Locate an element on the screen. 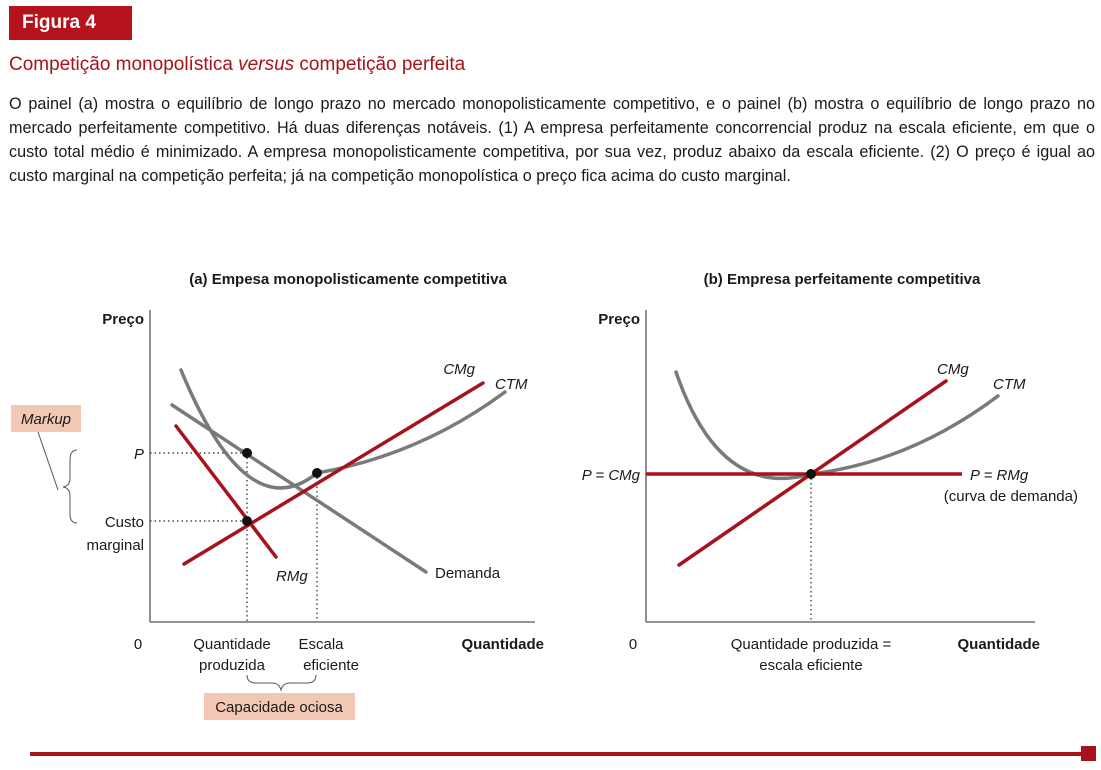 Image resolution: width=1101 pixels, height=770 pixels. panel-a-scale-label-line2: eficiente is located at coordinates (331, 665).